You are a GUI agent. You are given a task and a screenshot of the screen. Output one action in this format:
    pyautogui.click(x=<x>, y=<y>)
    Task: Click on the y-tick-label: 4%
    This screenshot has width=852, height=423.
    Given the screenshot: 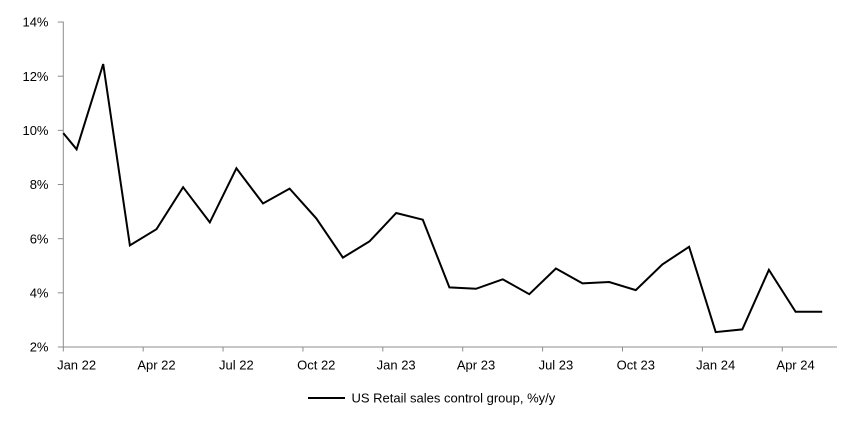 What is the action you would take?
    pyautogui.click(x=39, y=292)
    